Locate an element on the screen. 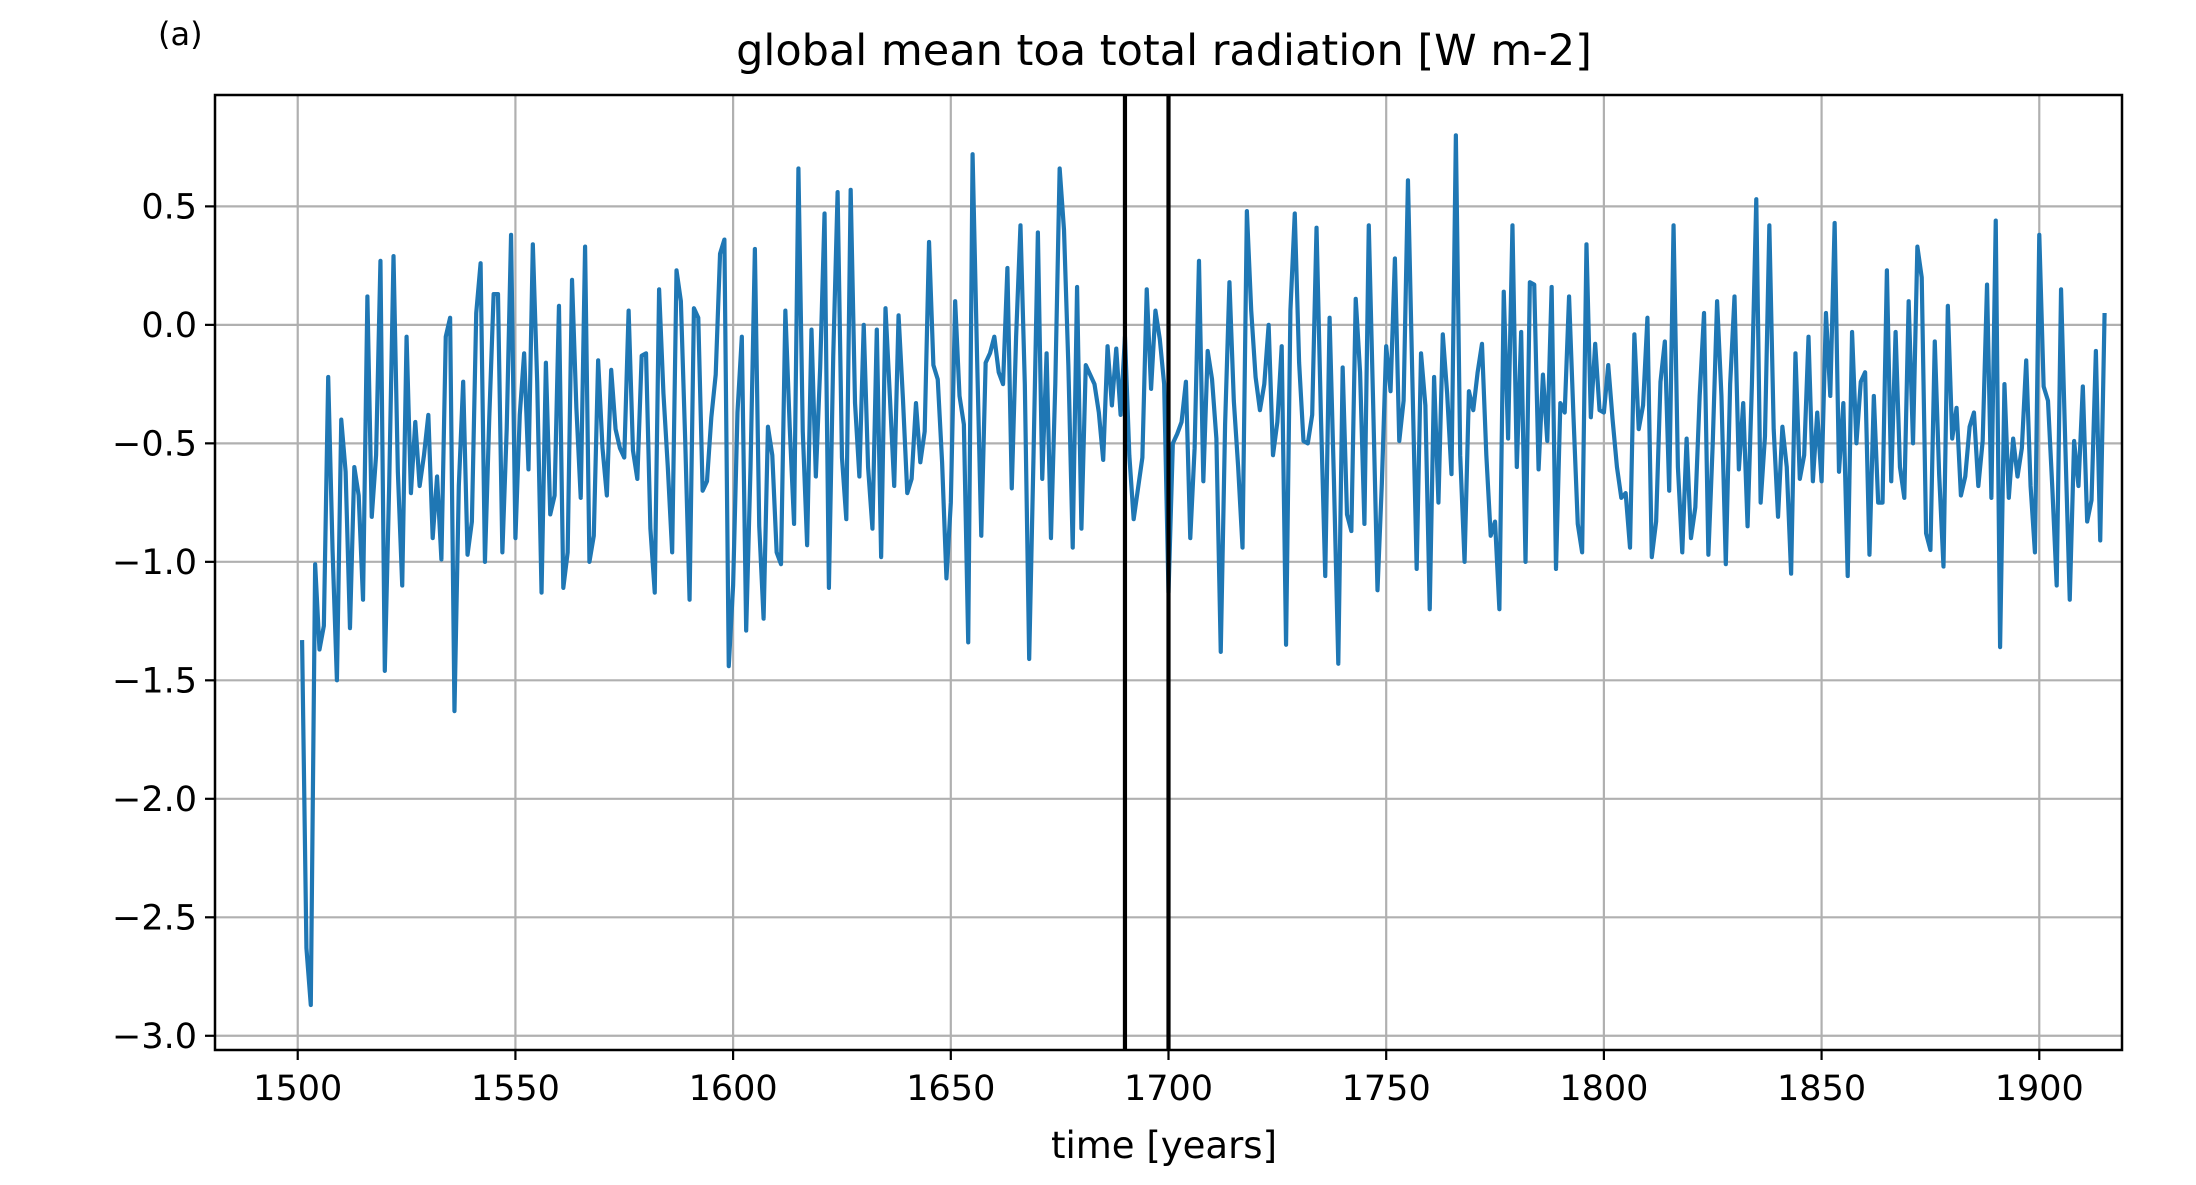  x-tick-label: 1800 is located at coordinates (1603, 1089).